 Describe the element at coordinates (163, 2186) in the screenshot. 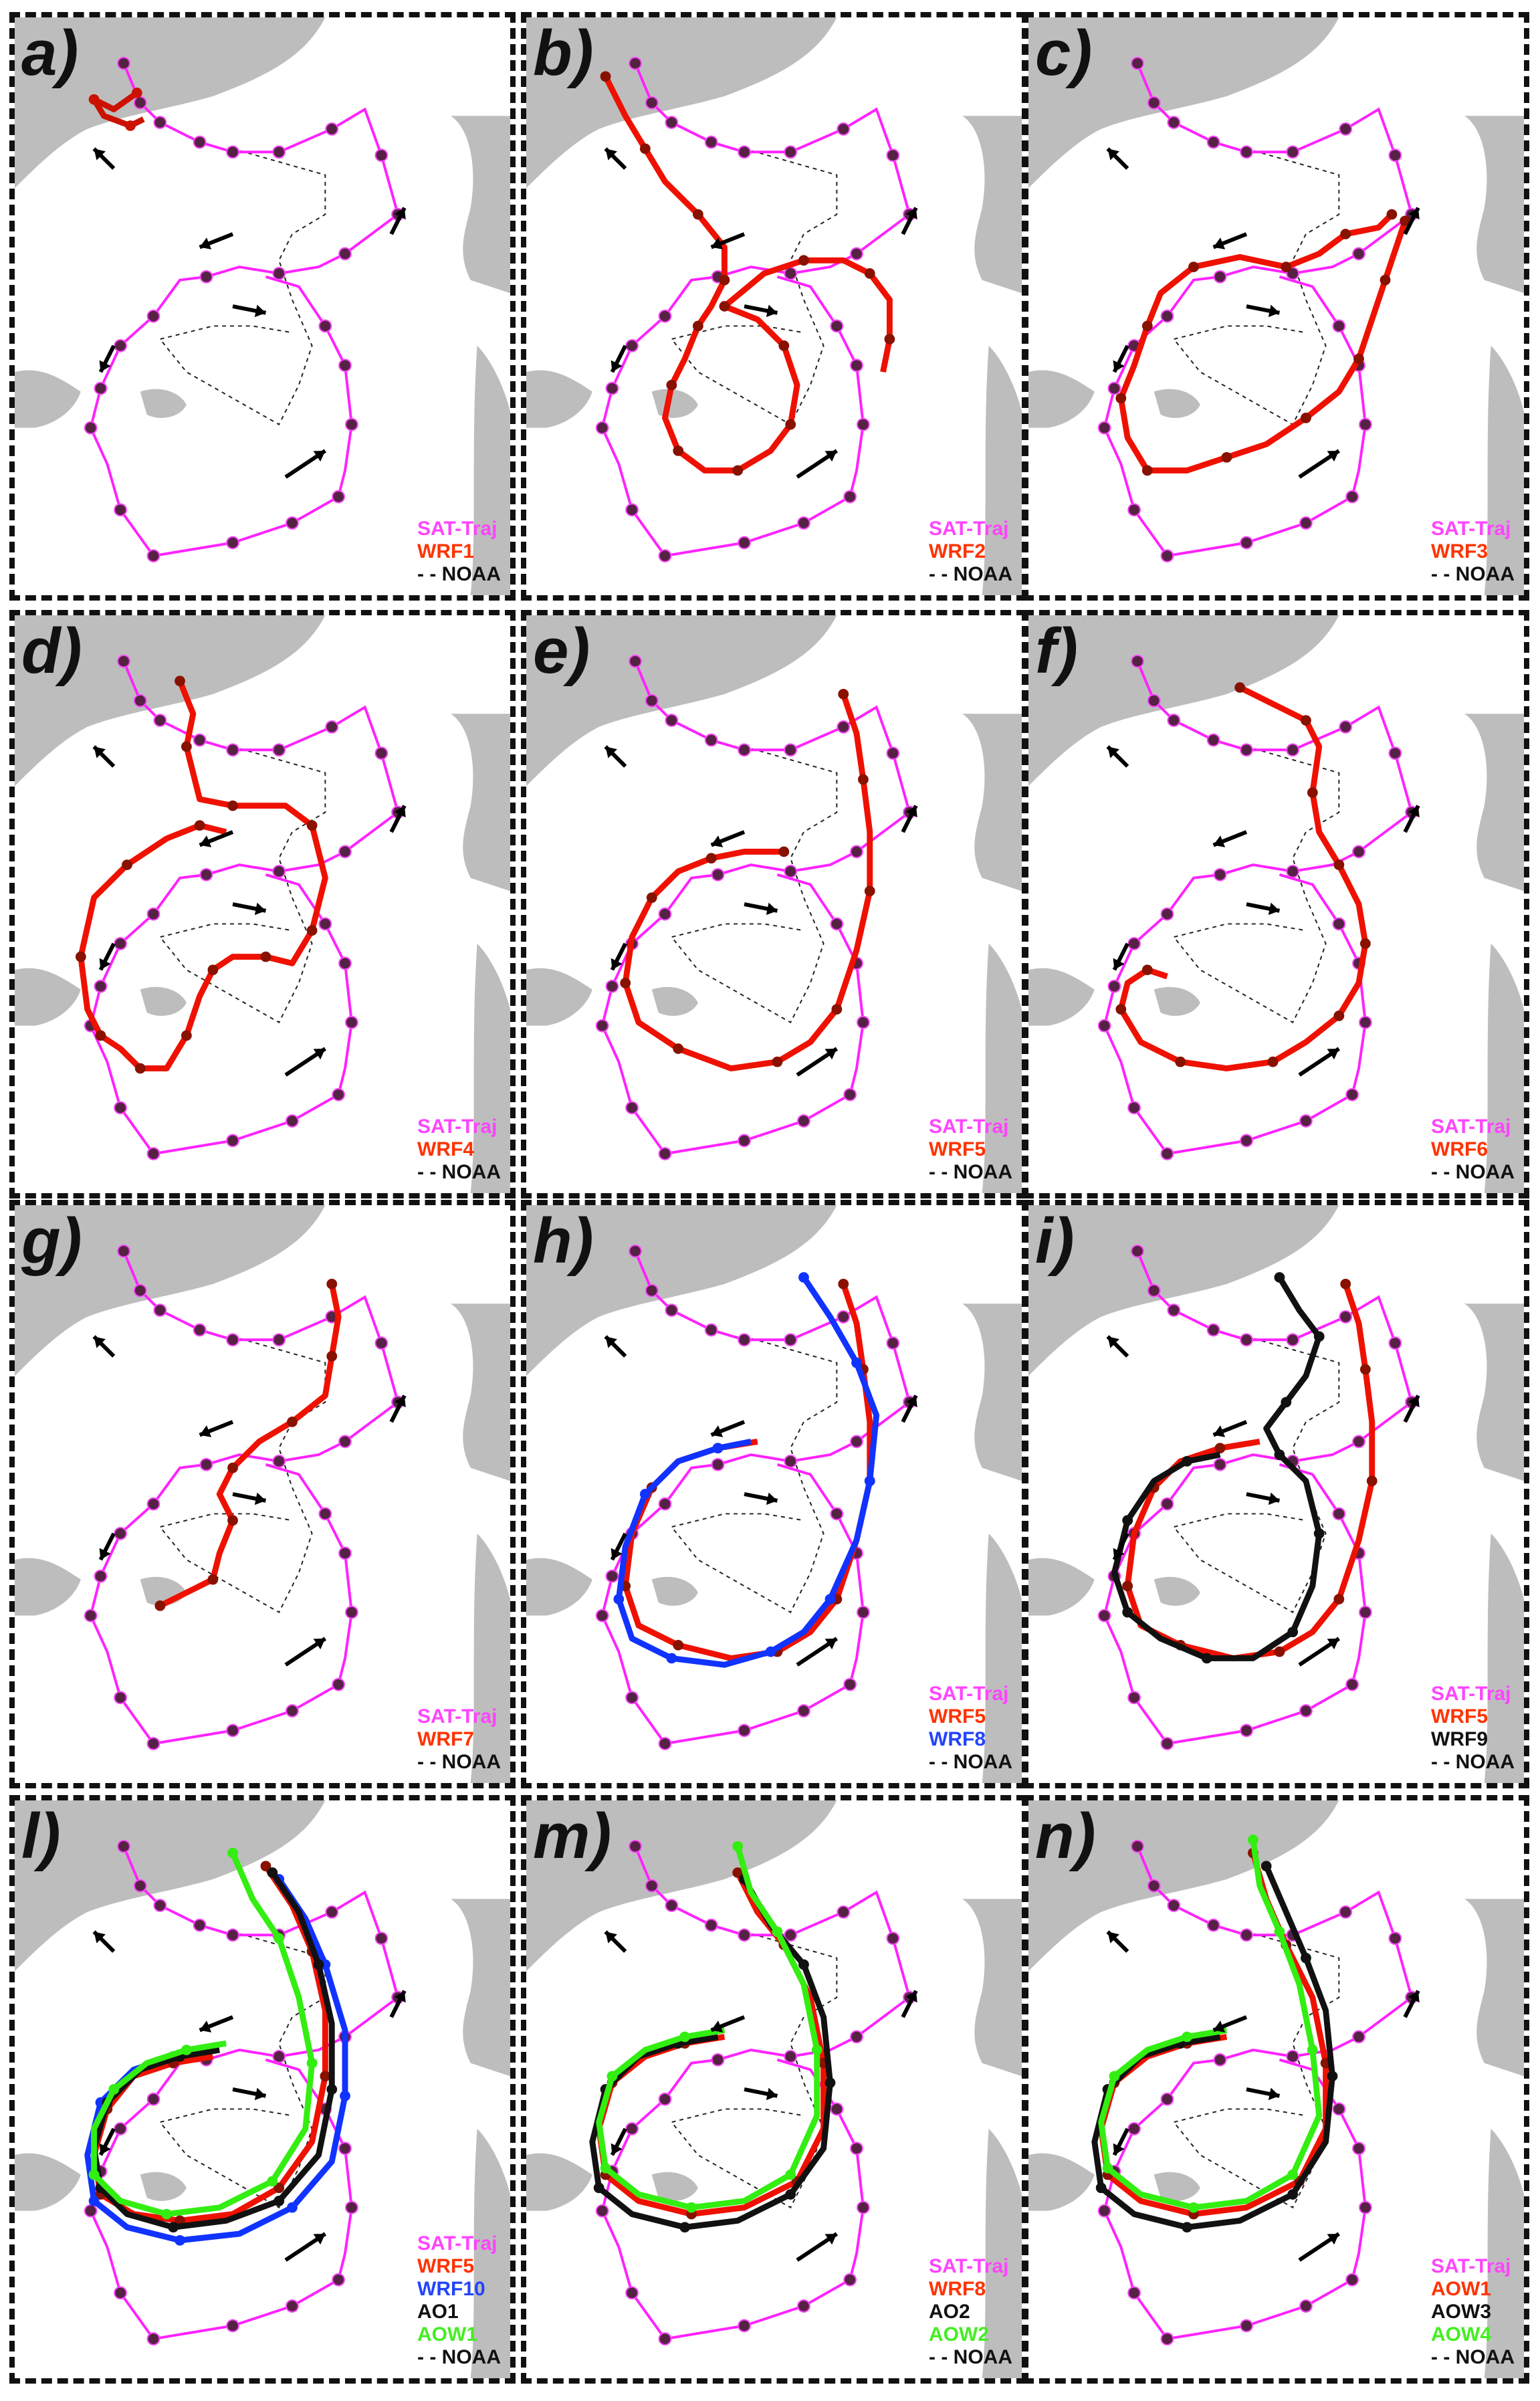

I see `island-small` at that location.